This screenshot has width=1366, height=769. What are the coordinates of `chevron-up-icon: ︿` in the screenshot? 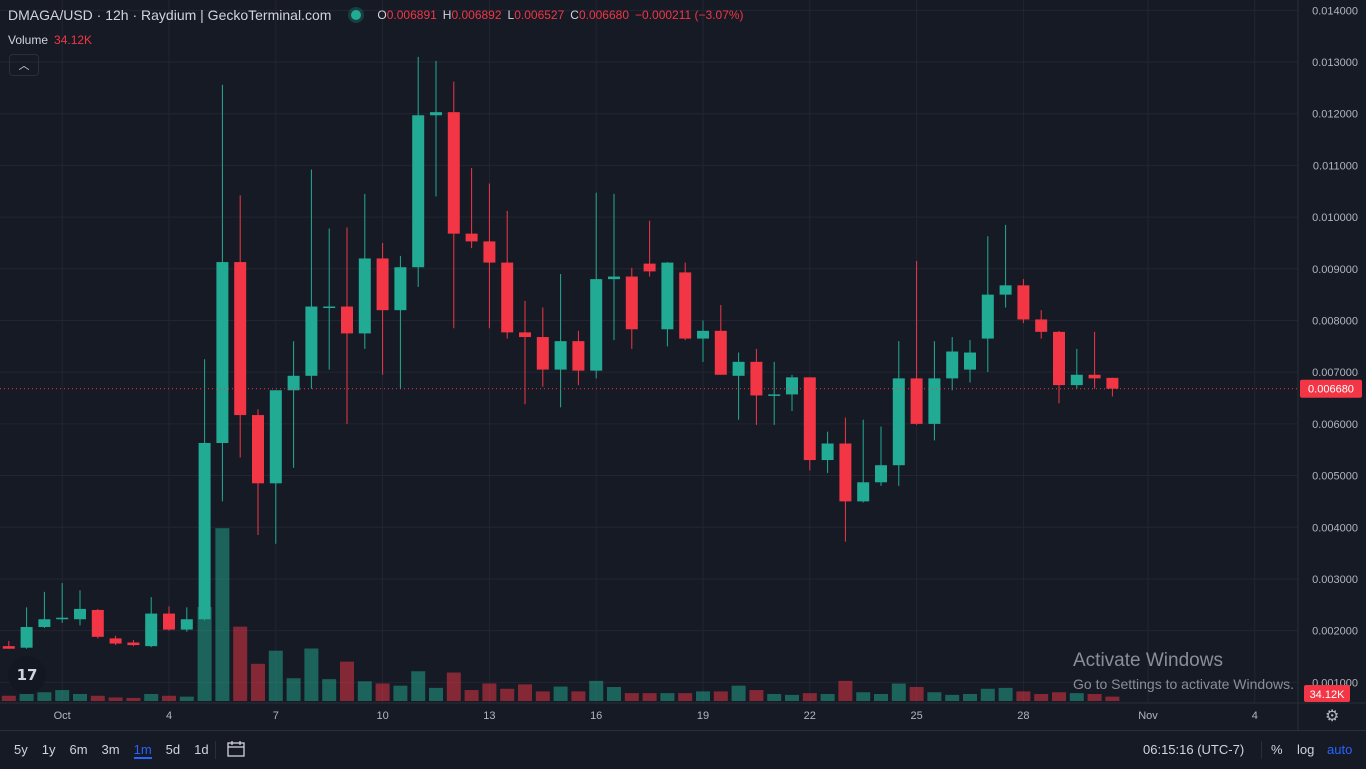 It's located at (24, 66).